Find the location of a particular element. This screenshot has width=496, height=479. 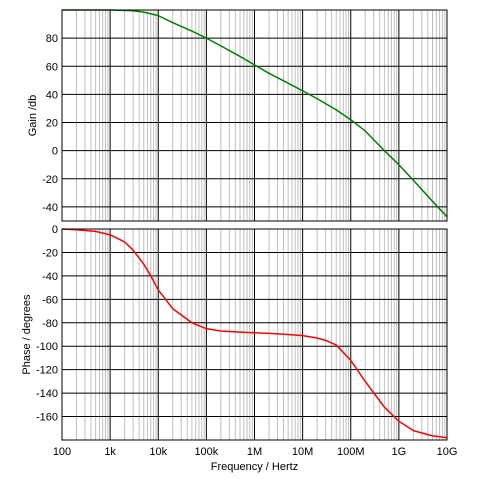

phase-y-tick-label: -100 is located at coordinates (47, 347).